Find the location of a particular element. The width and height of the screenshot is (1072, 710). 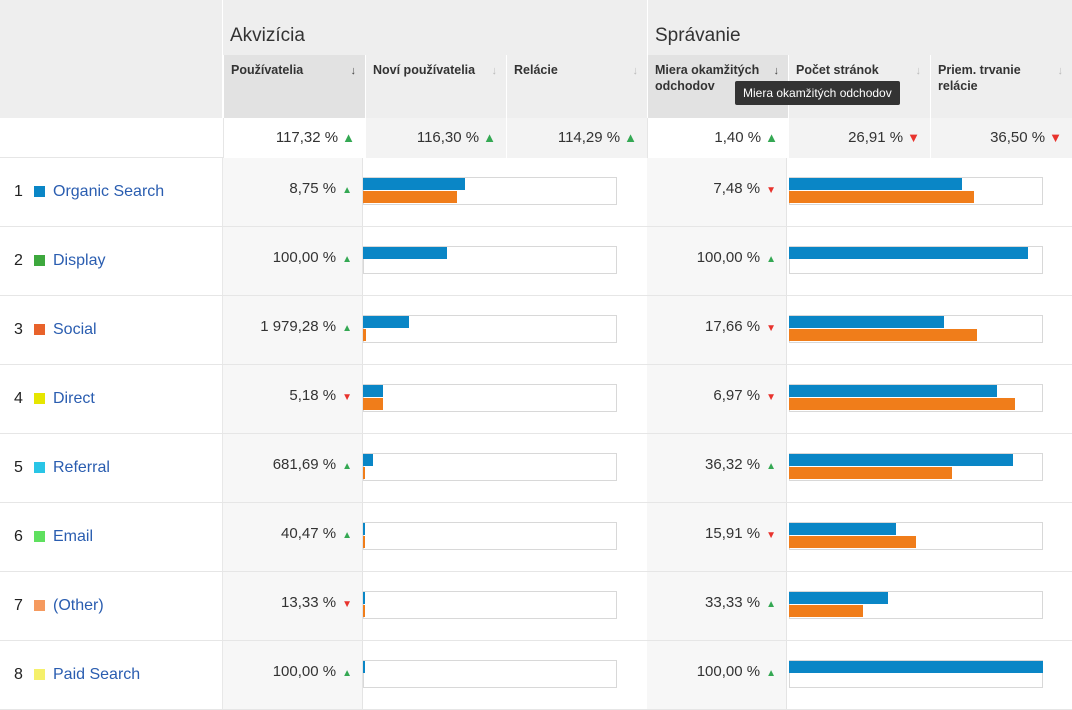

users-change-cell: 5,18 % ▼ is located at coordinates (293, 399).